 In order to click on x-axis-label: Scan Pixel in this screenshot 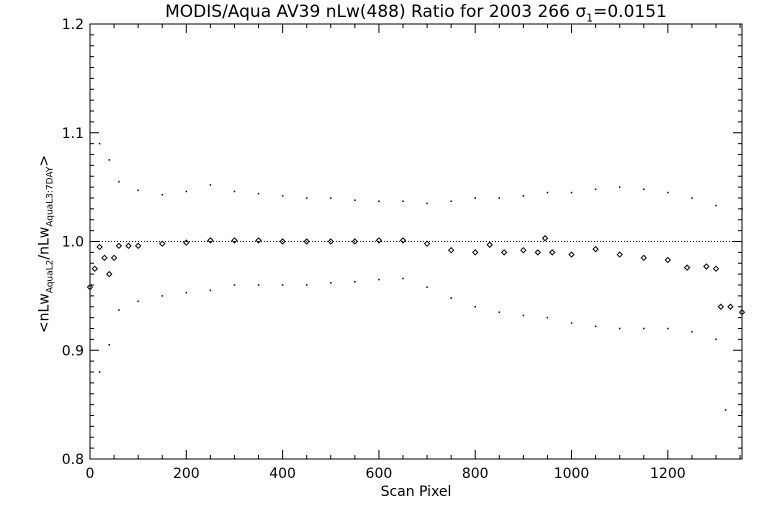, I will do `click(416, 492)`.